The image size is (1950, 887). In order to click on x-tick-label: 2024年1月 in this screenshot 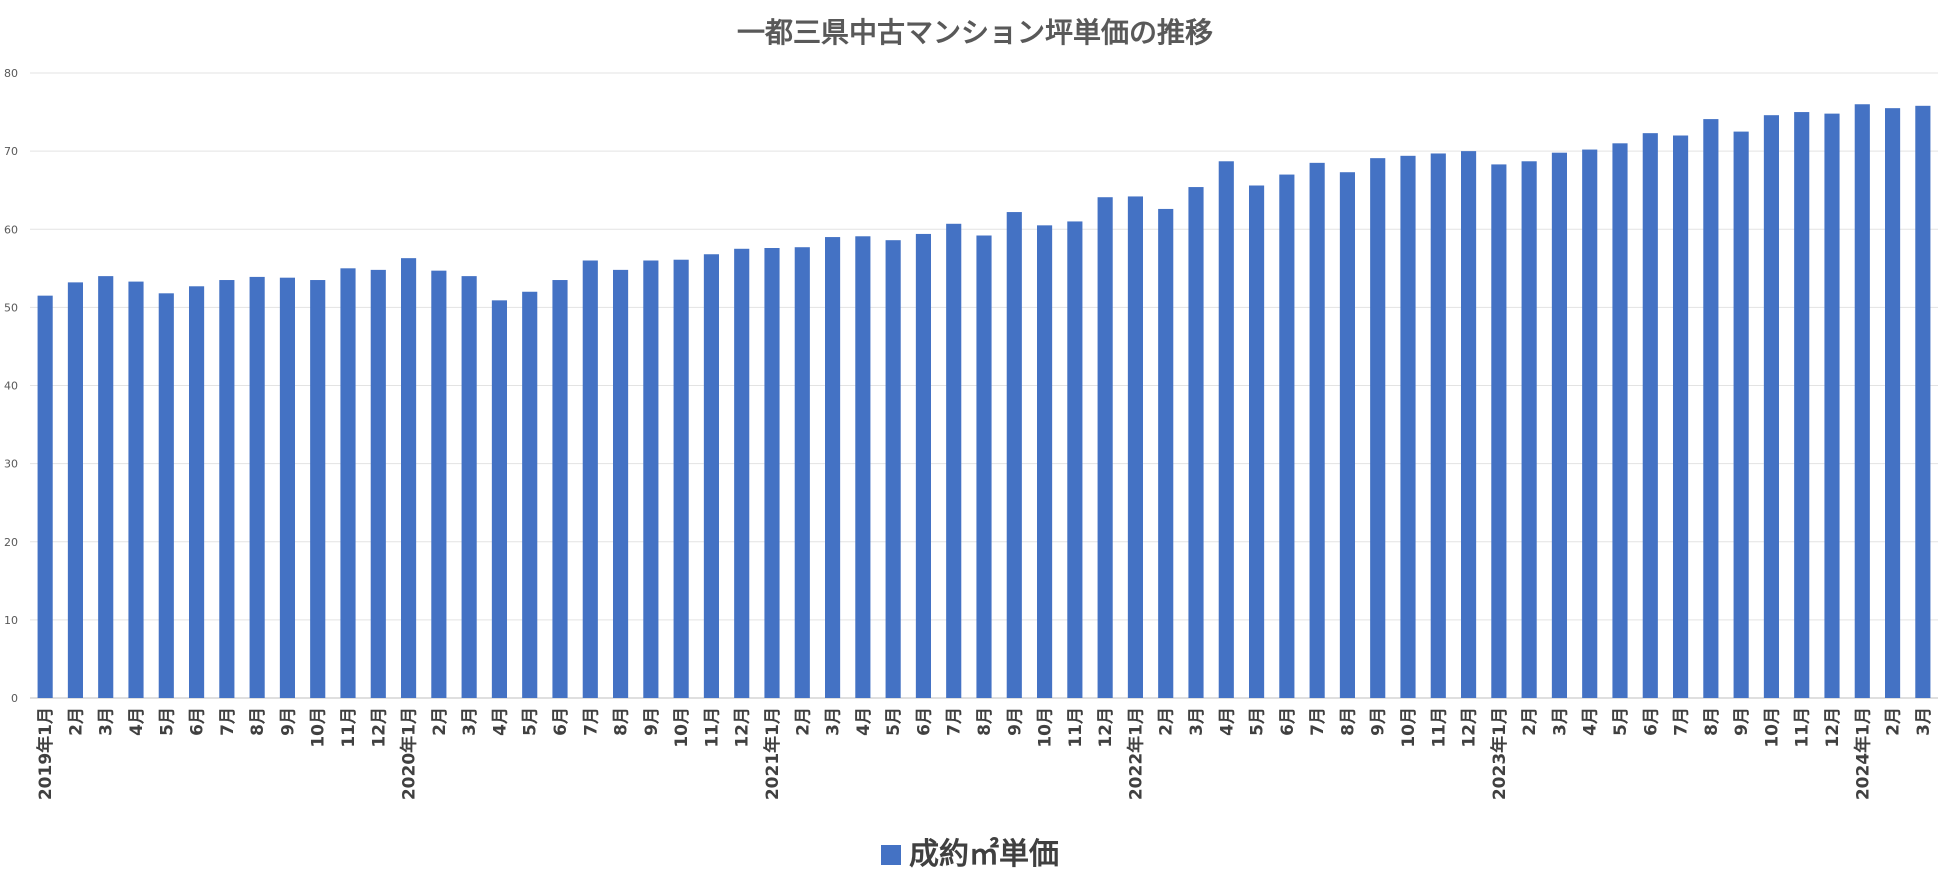, I will do `click(1862, 753)`.